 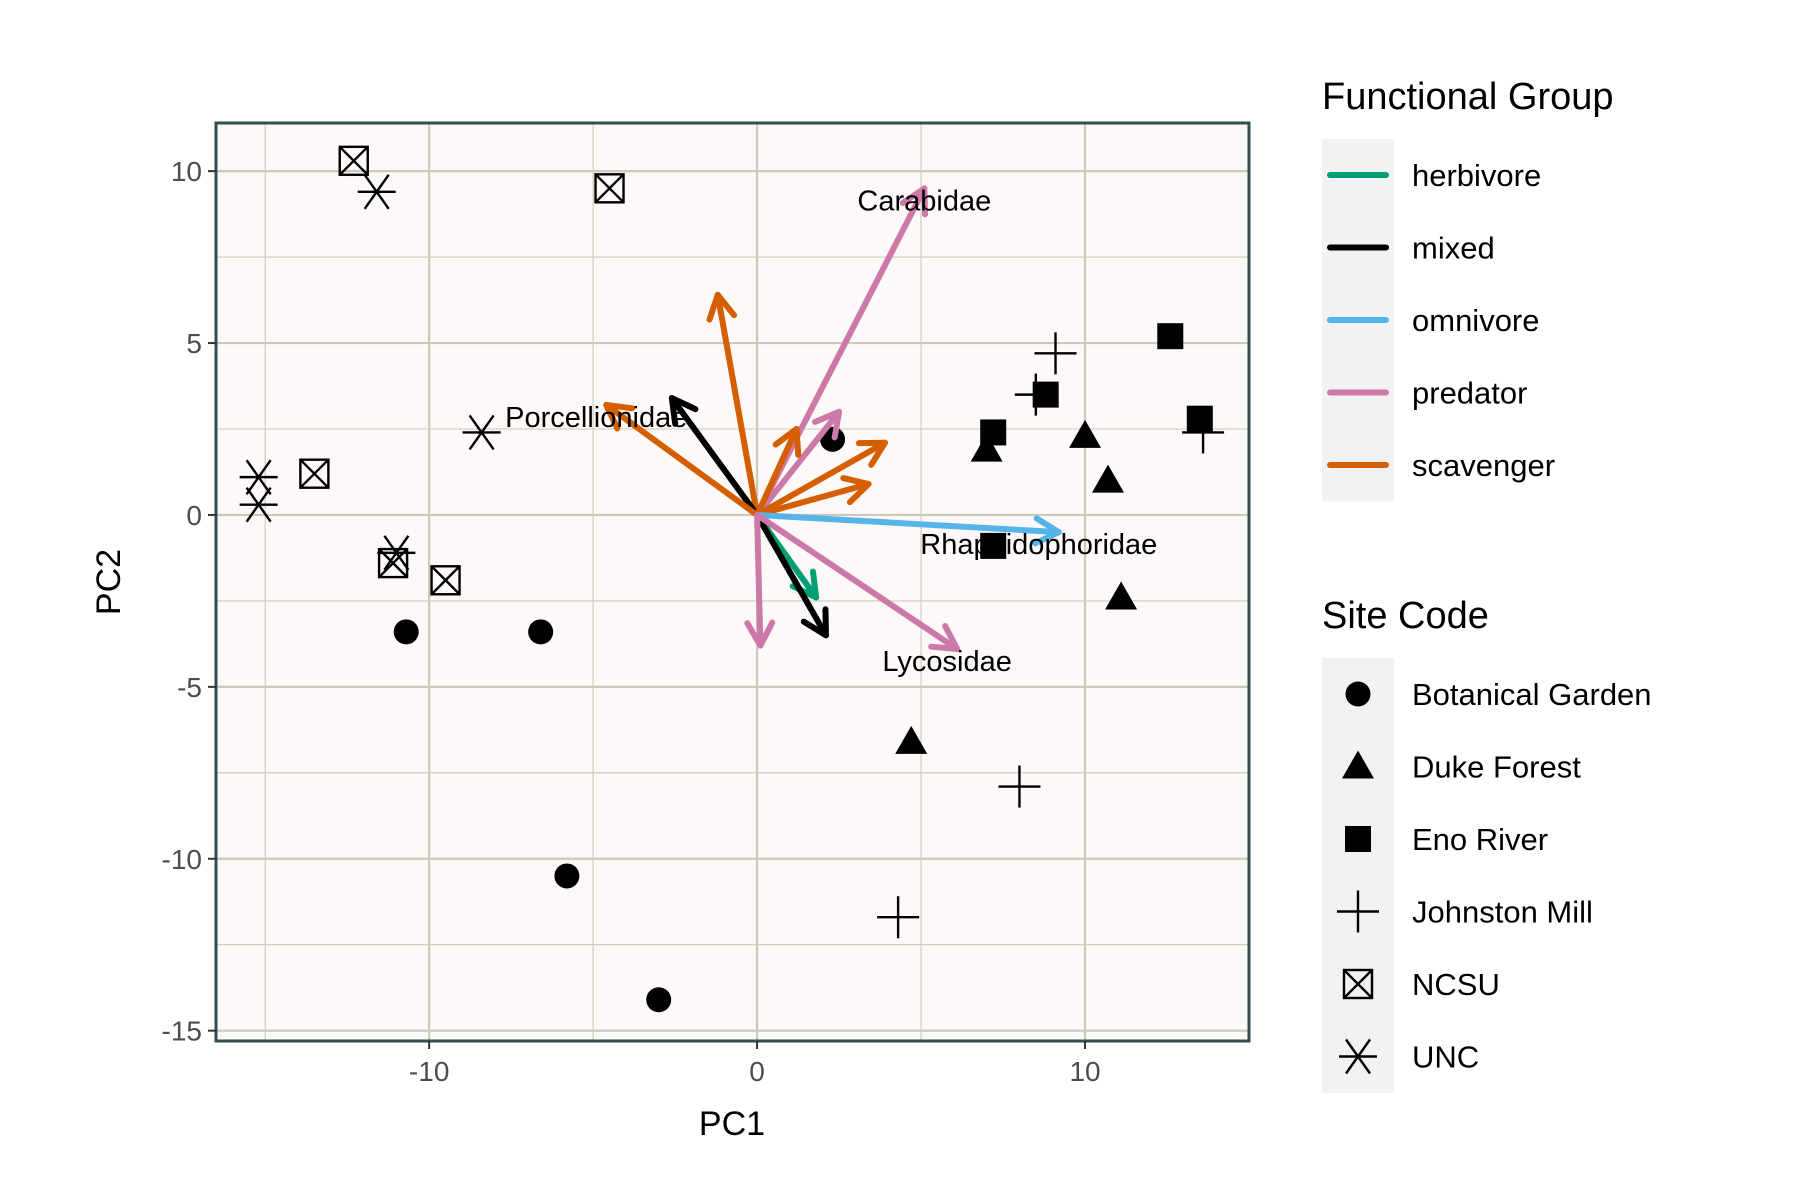 What do you see at coordinates (186, 171) in the screenshot?
I see `y-tick-label: 10` at bounding box center [186, 171].